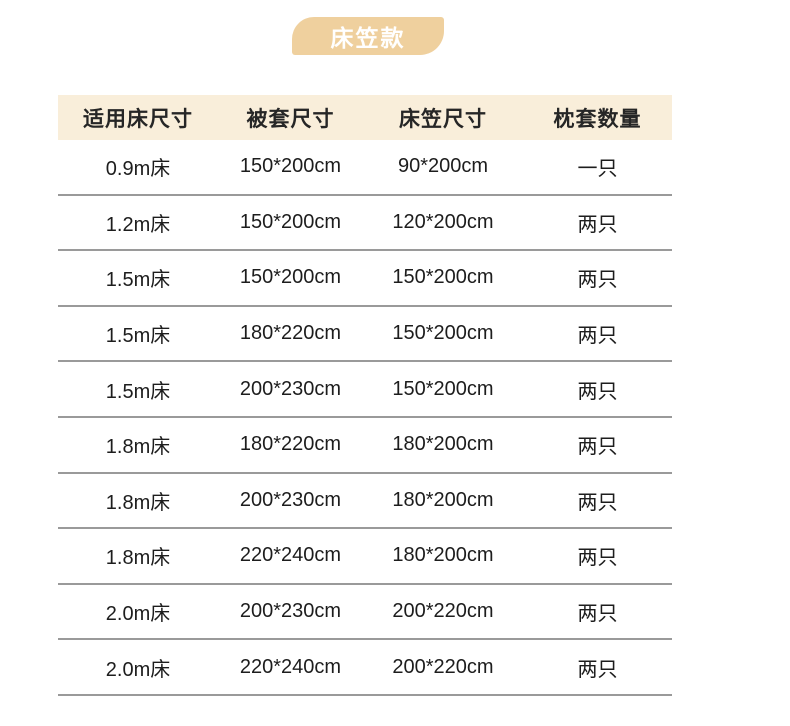 Image resolution: width=790 pixels, height=726 pixels. Describe the element at coordinates (365, 224) in the screenshot. I see `table-row: 1.2m床 150*200cm 120*200cm 两只` at that location.